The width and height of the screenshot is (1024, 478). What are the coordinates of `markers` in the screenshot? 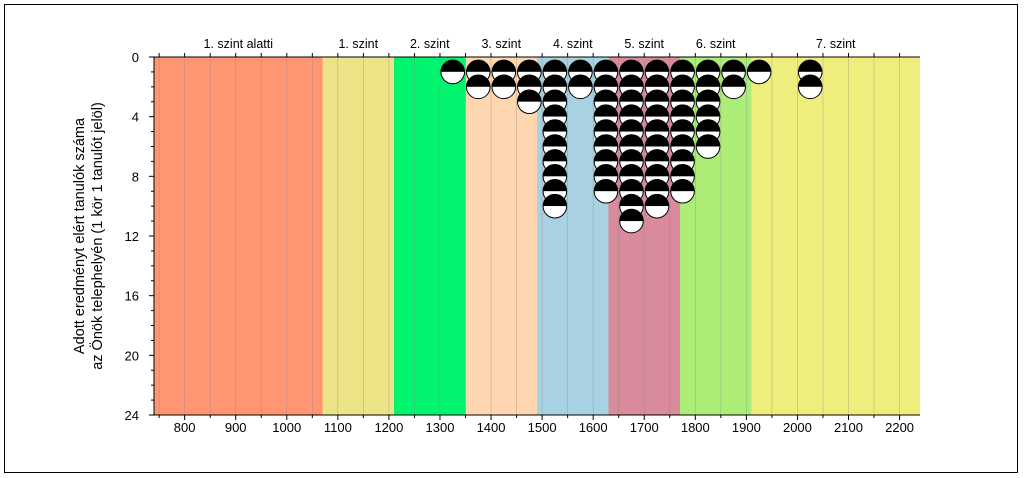 It's located at (631, 146).